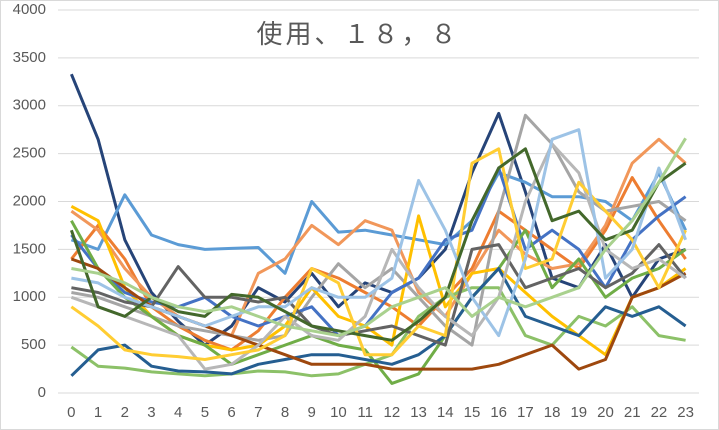 This screenshot has width=719, height=430. Describe the element at coordinates (338, 412) in the screenshot. I see `x-tick-label: 10` at that location.